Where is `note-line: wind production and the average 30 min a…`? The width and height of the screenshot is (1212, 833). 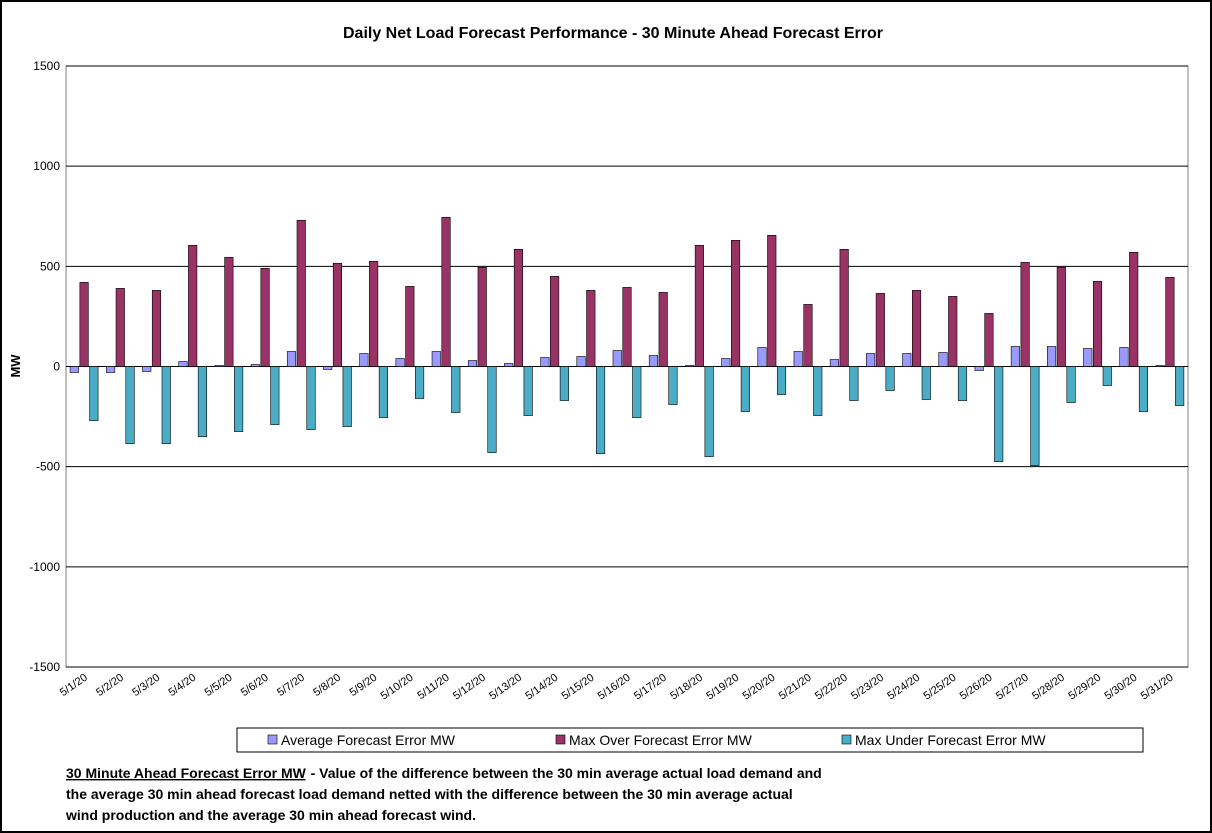
note-line: wind production and the average 30 min a… is located at coordinates (270, 815).